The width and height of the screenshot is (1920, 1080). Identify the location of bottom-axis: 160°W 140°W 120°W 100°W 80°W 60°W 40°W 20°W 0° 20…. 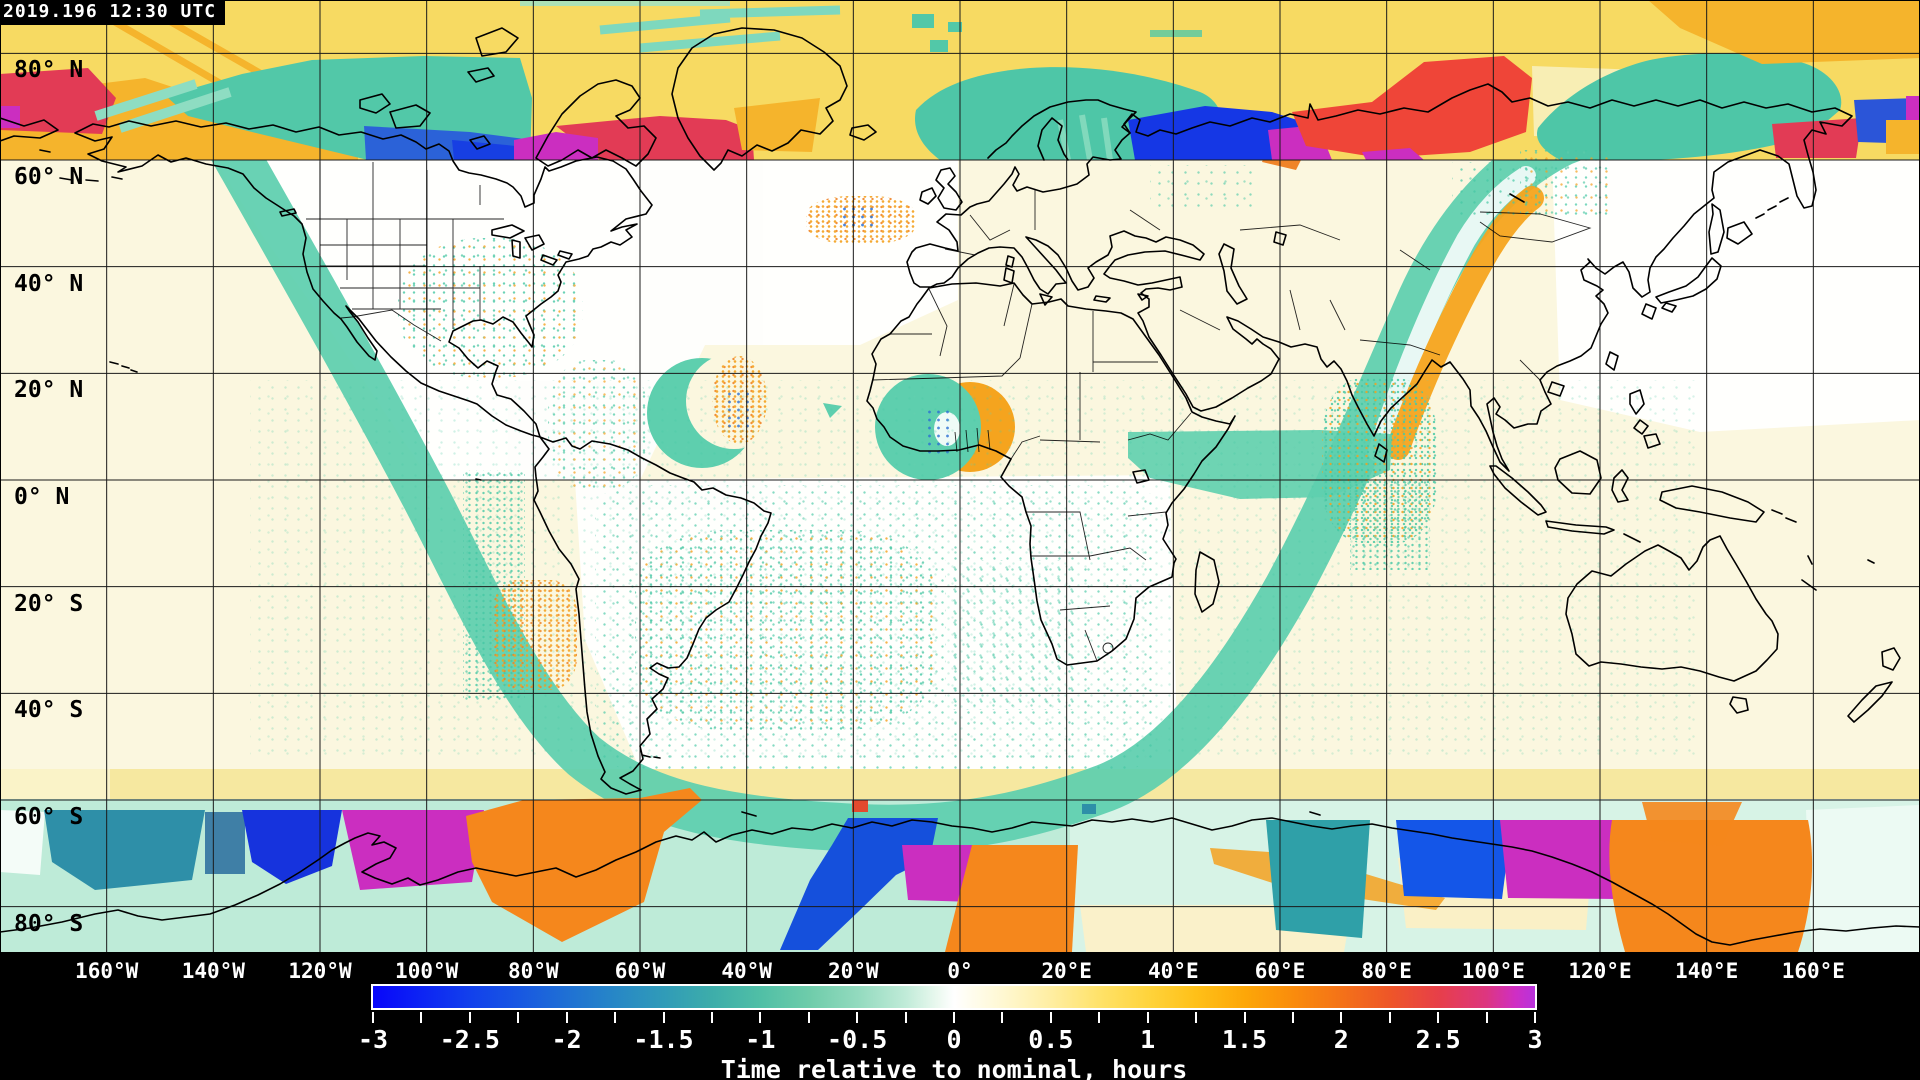
(960, 1016).